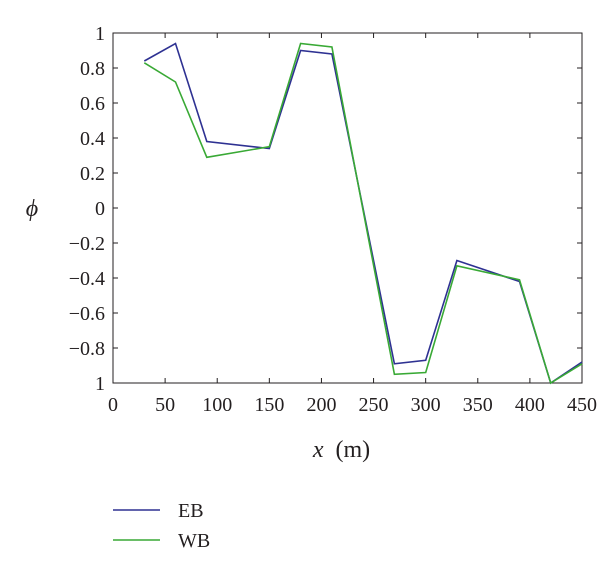 The width and height of the screenshot is (600, 571). What do you see at coordinates (87, 279) in the screenshot?
I see `y-tick-label: −0.4` at bounding box center [87, 279].